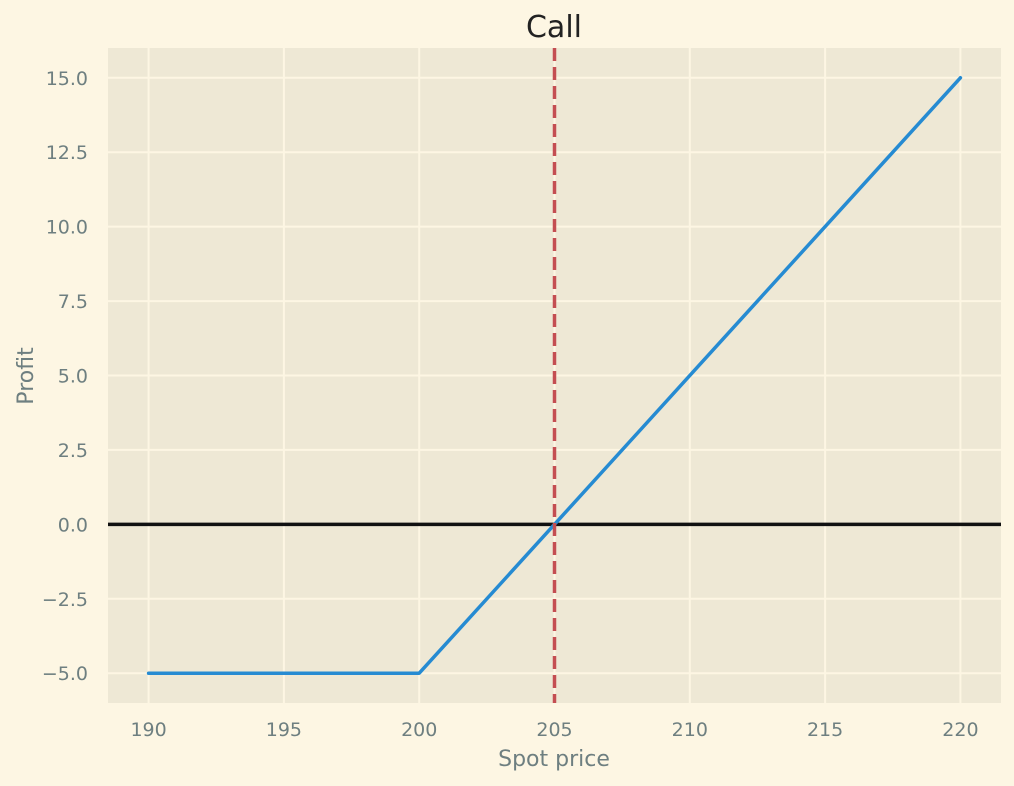 The image size is (1014, 786). I want to click on x-tick-label: 215, so click(825, 730).